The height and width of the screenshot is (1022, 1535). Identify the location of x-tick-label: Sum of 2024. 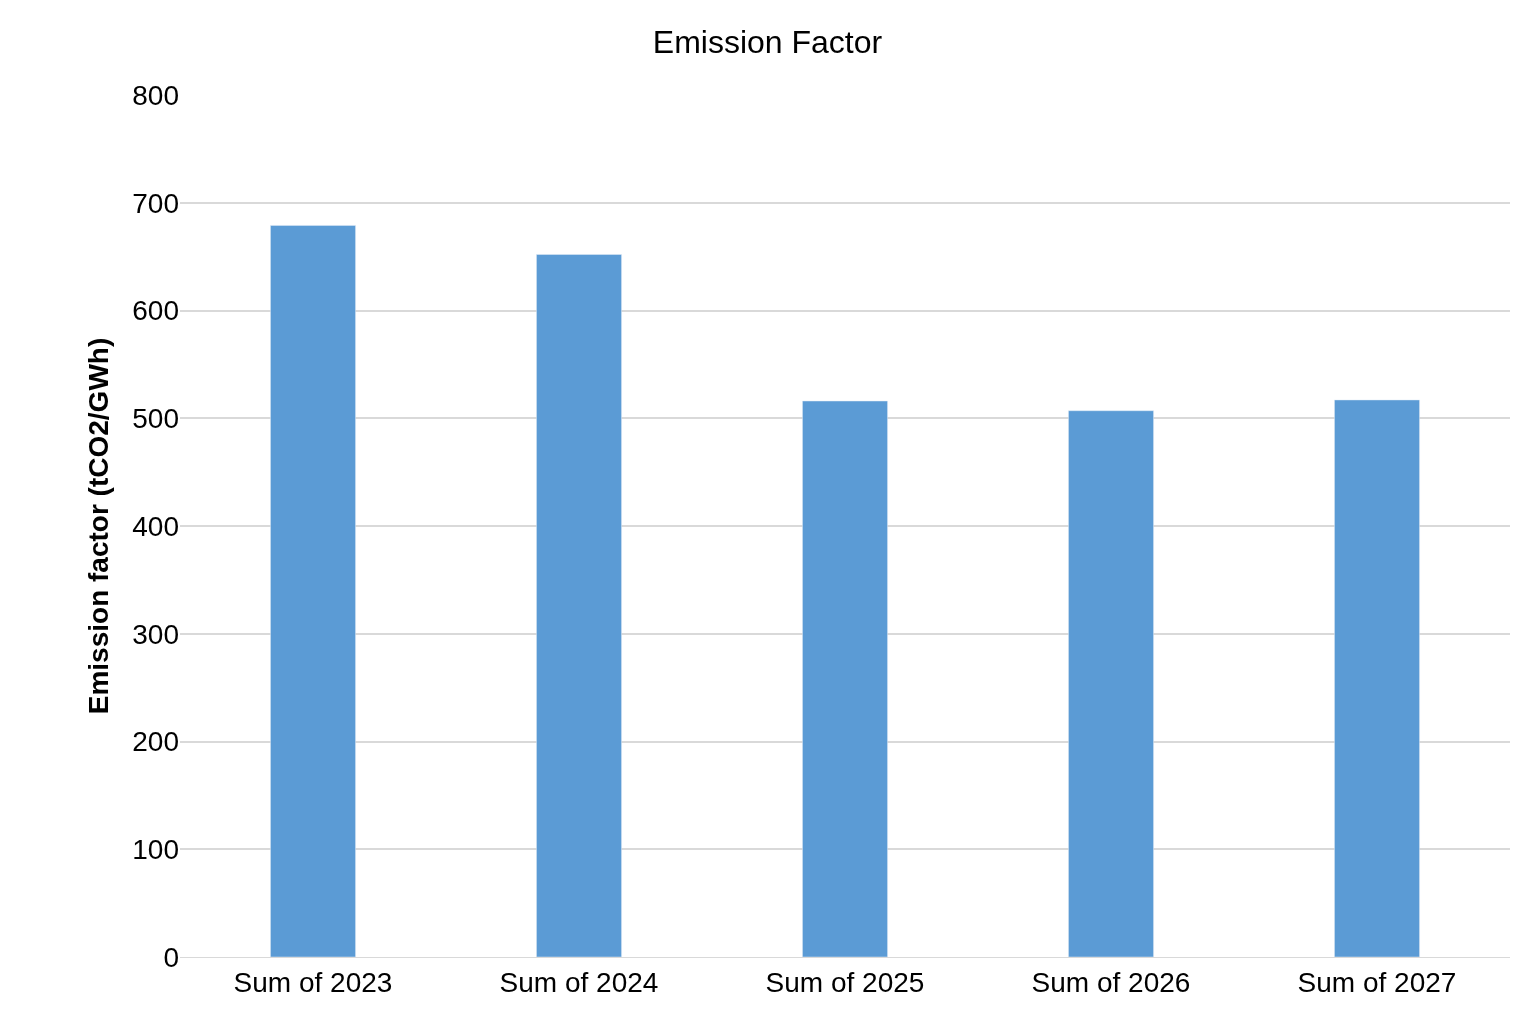
(579, 982).